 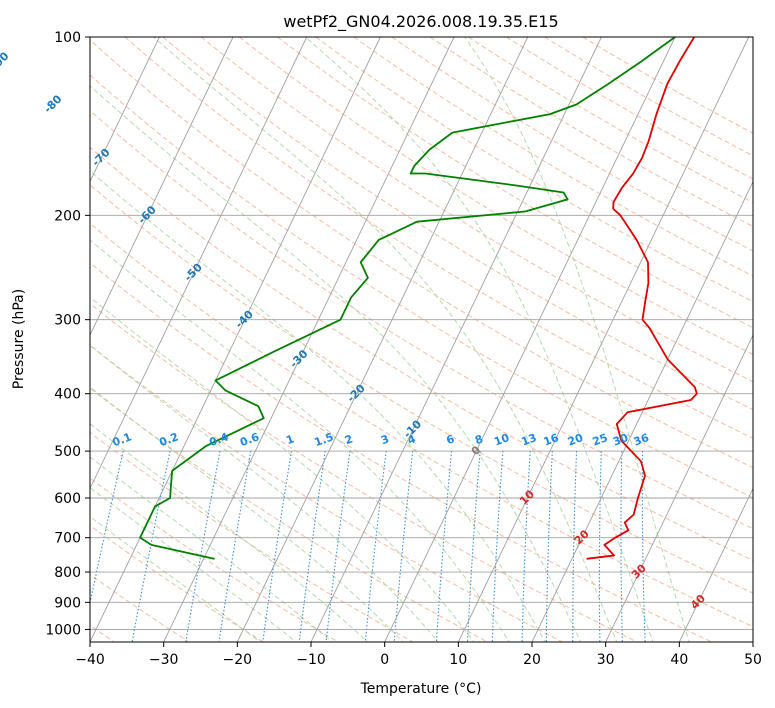 What do you see at coordinates (122, 439) in the screenshot?
I see `mixing-ratio-label: 0.1` at bounding box center [122, 439].